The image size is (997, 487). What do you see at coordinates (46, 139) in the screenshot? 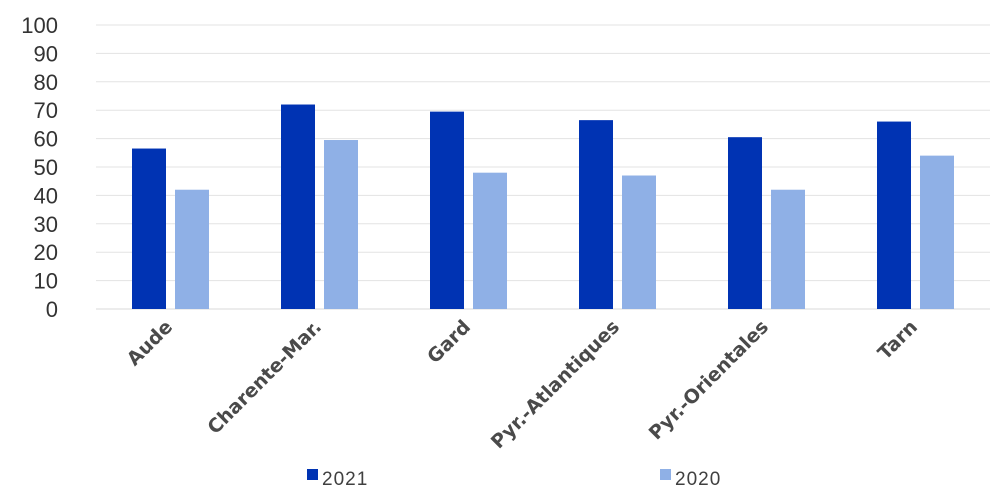
I see `y-tick-label: 60` at bounding box center [46, 139].